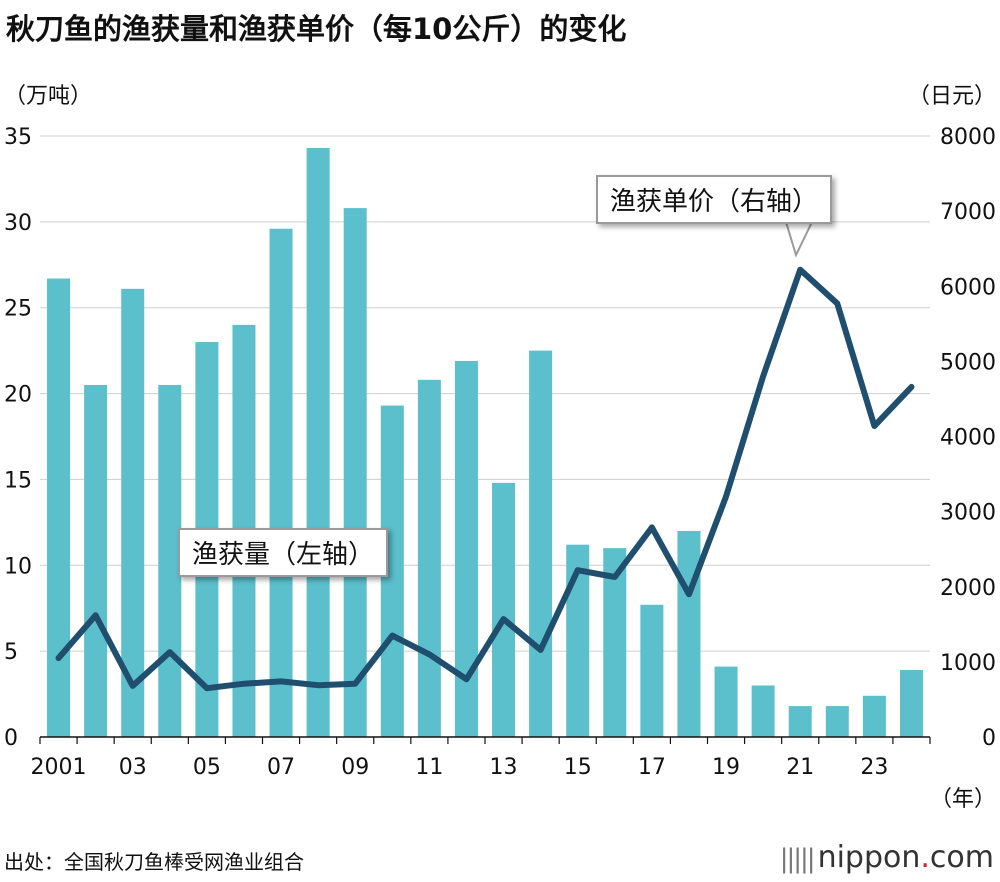  I want to click on right-tick-label: 2000, so click(968, 588).